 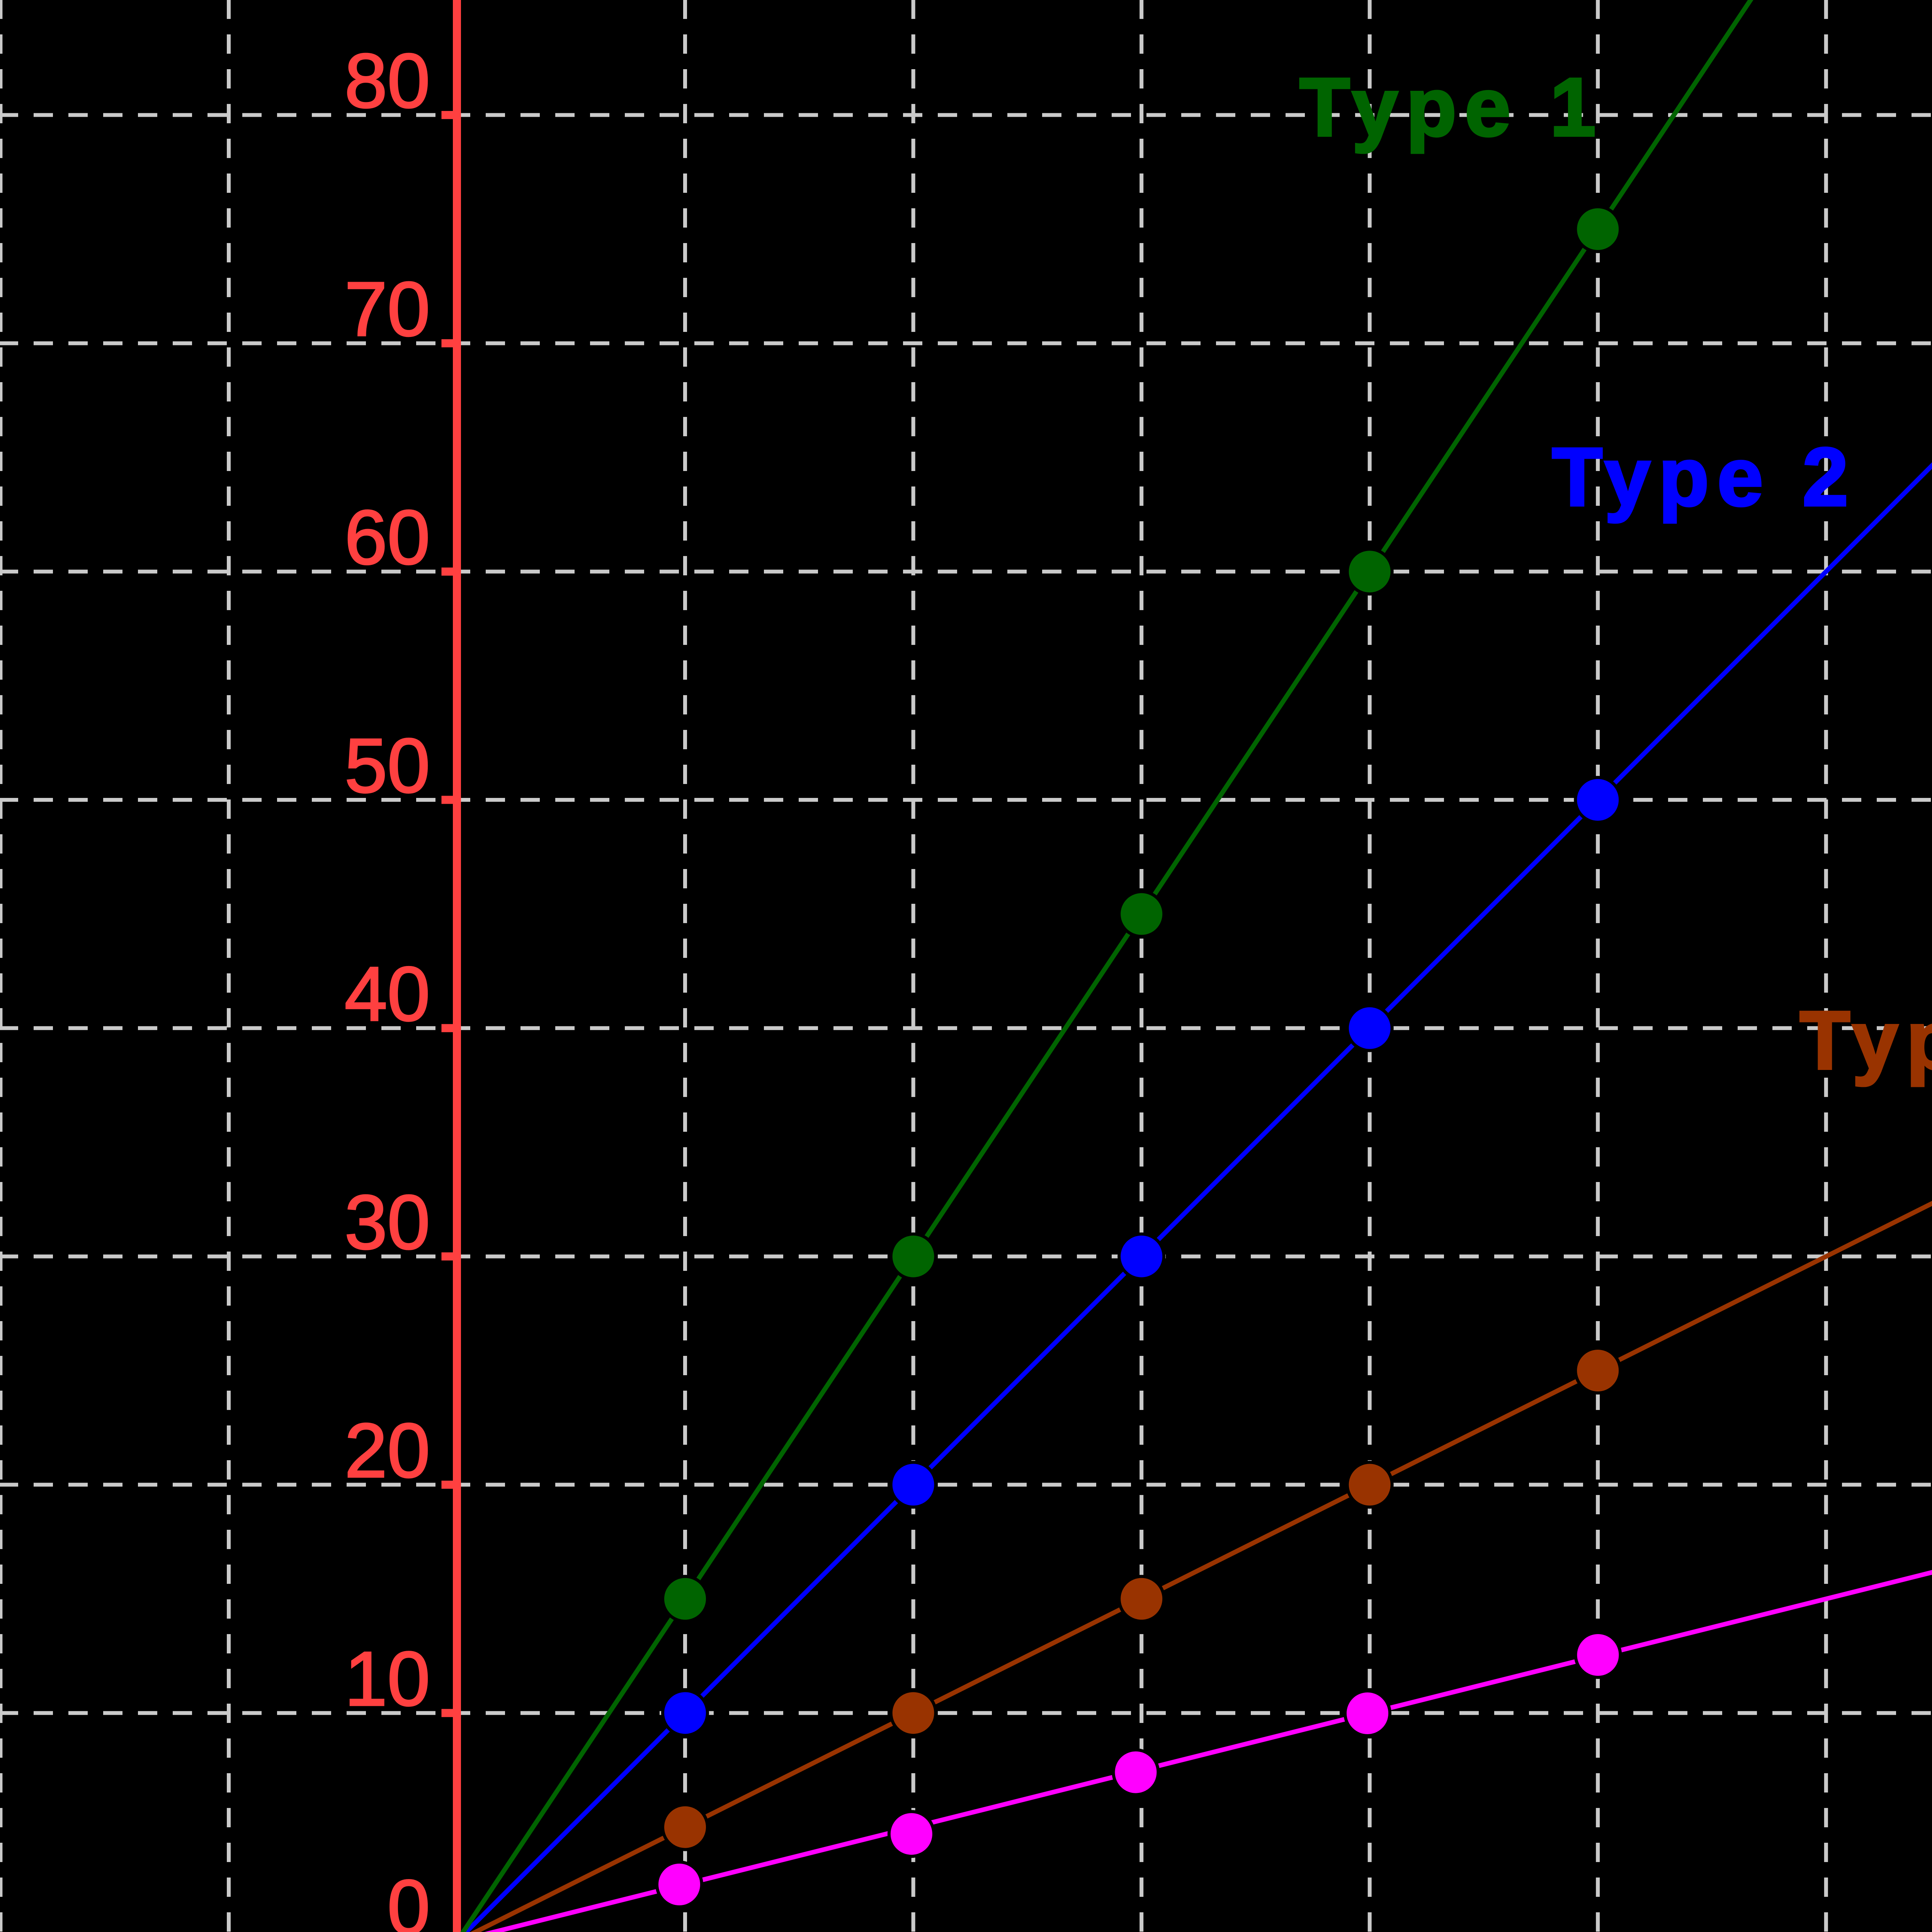 I want to click on svg-text: 20, so click(x=388, y=1451).